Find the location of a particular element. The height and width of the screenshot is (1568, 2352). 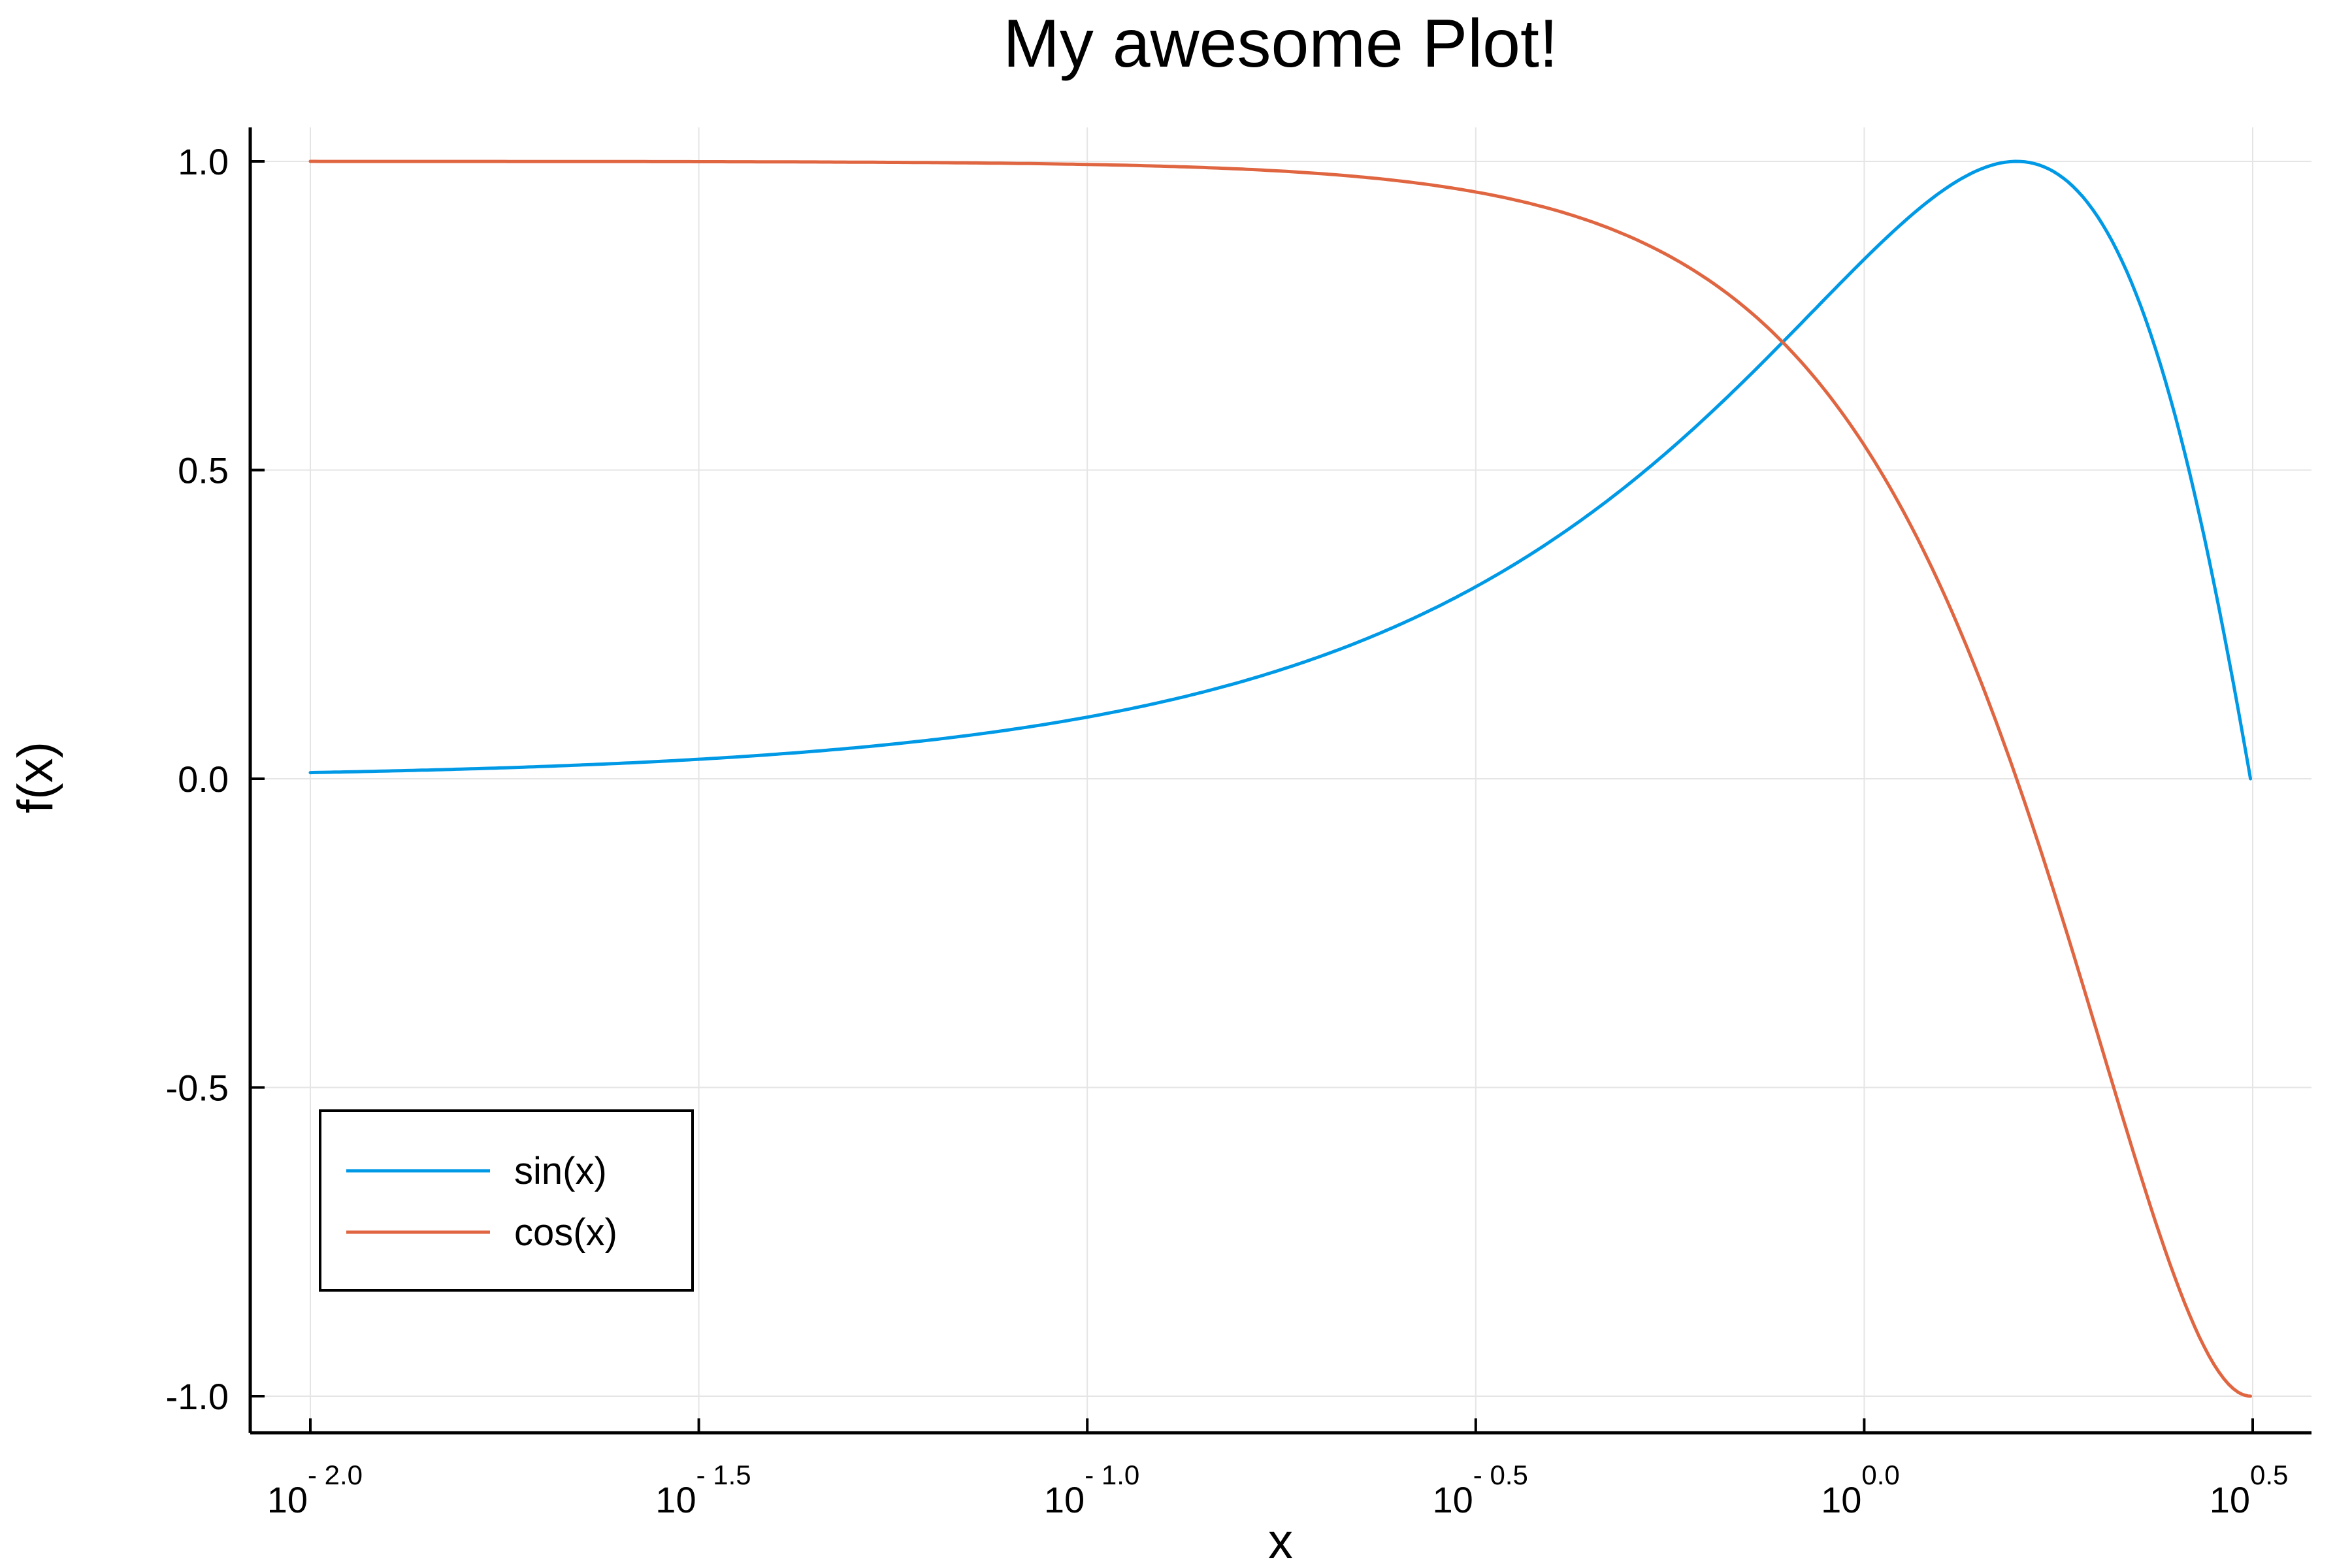

x-tick-exponent: - 0.5 is located at coordinates (1500, 1475).